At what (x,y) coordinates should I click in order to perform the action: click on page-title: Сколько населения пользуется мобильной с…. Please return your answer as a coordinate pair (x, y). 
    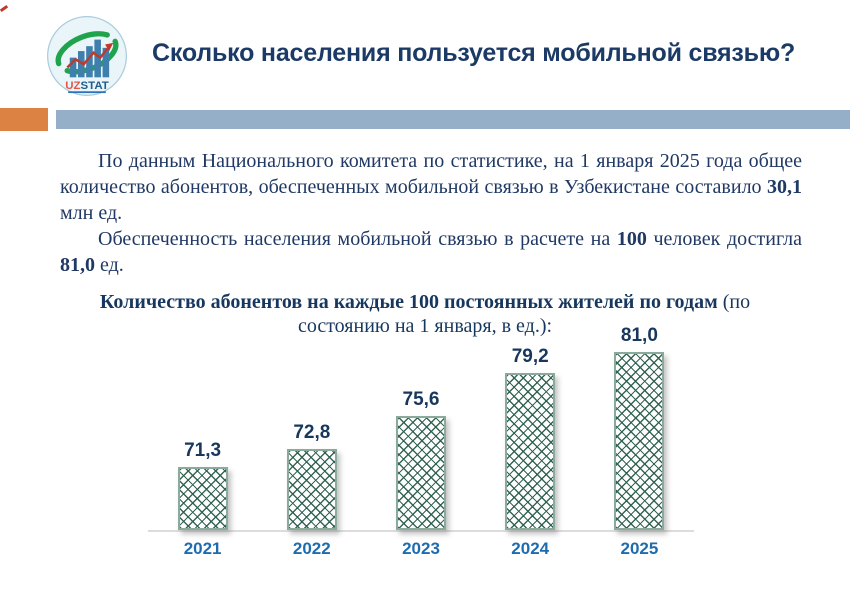
    Looking at the image, I should click on (474, 53).